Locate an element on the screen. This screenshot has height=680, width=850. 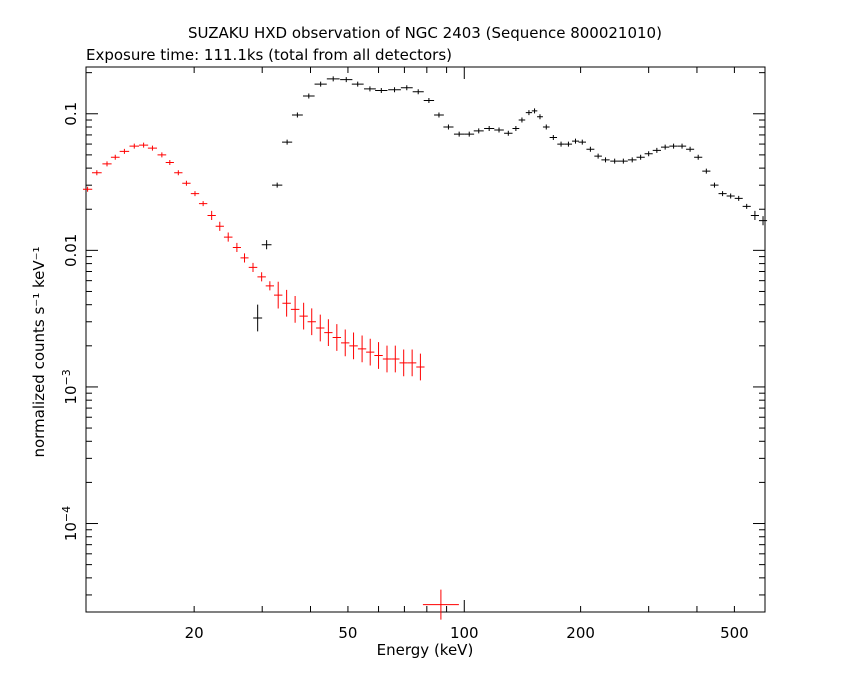
x-tick-label: 100 is located at coordinates (464, 633).